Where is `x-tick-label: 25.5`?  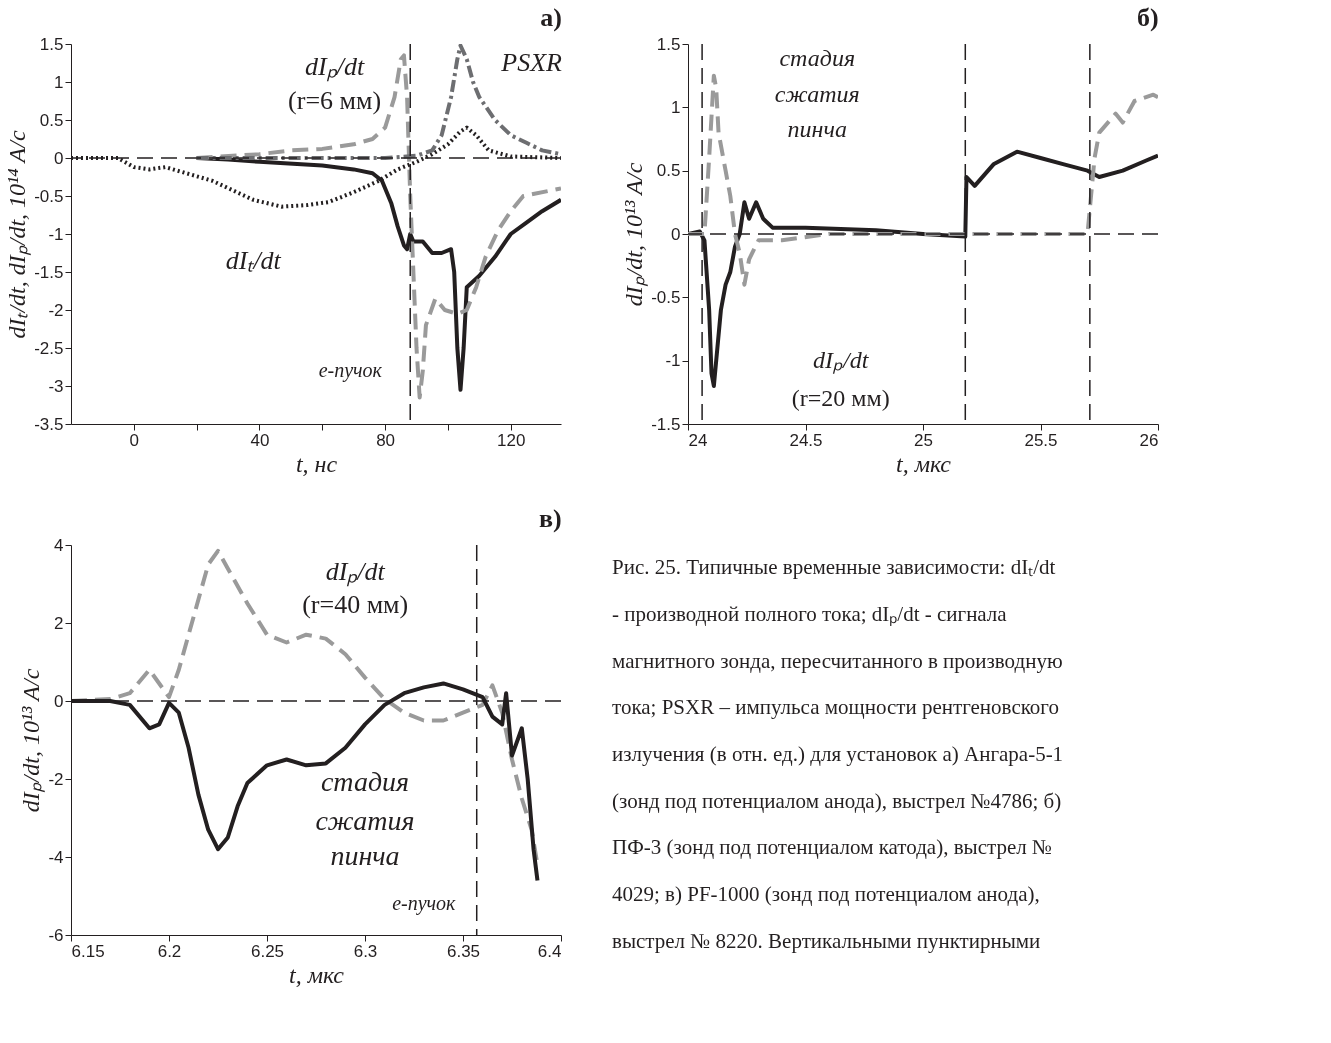 x-tick-label: 25.5 is located at coordinates (1041, 440).